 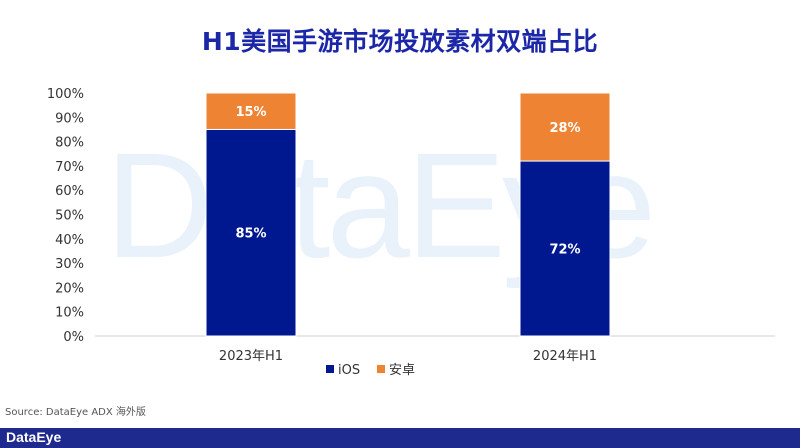 I want to click on y-tick-label: 60%, so click(x=69, y=191).